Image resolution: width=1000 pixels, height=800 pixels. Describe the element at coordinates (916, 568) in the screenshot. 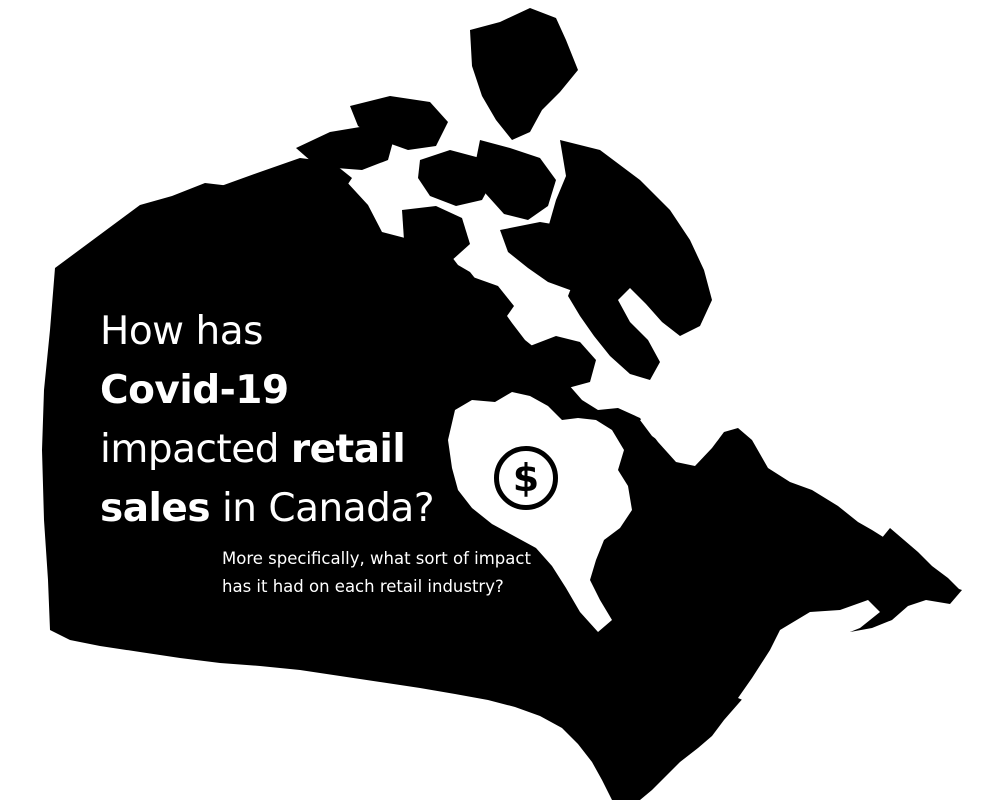

I see `newfoundland-island` at that location.